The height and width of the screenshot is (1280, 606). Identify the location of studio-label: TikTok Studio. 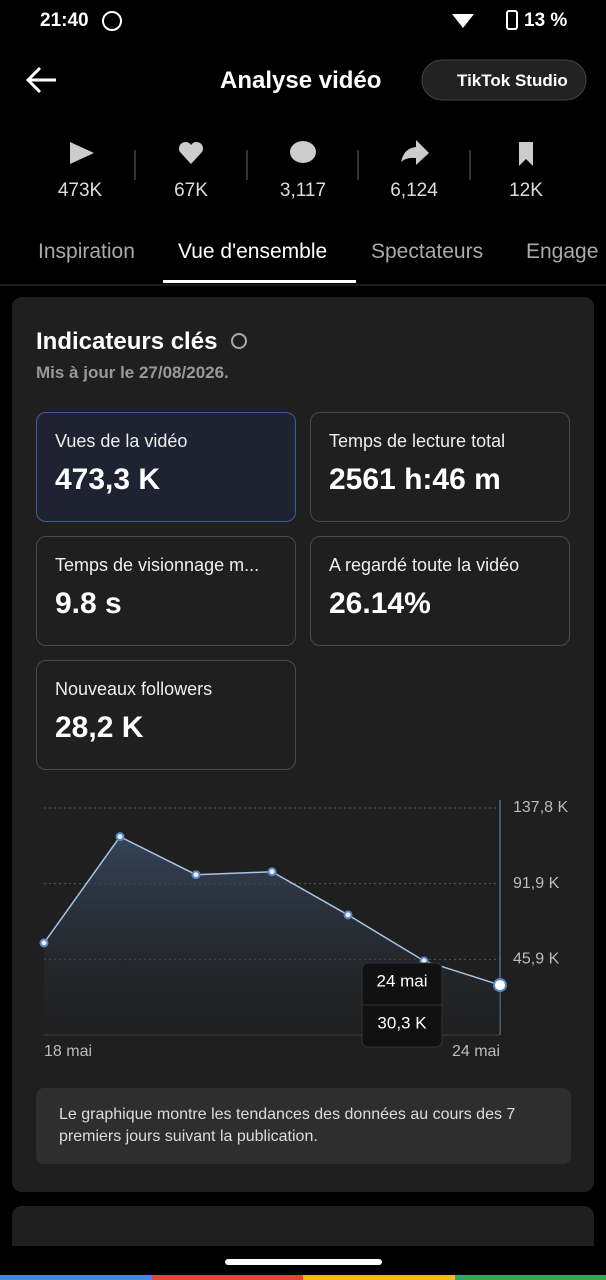
(512, 80).